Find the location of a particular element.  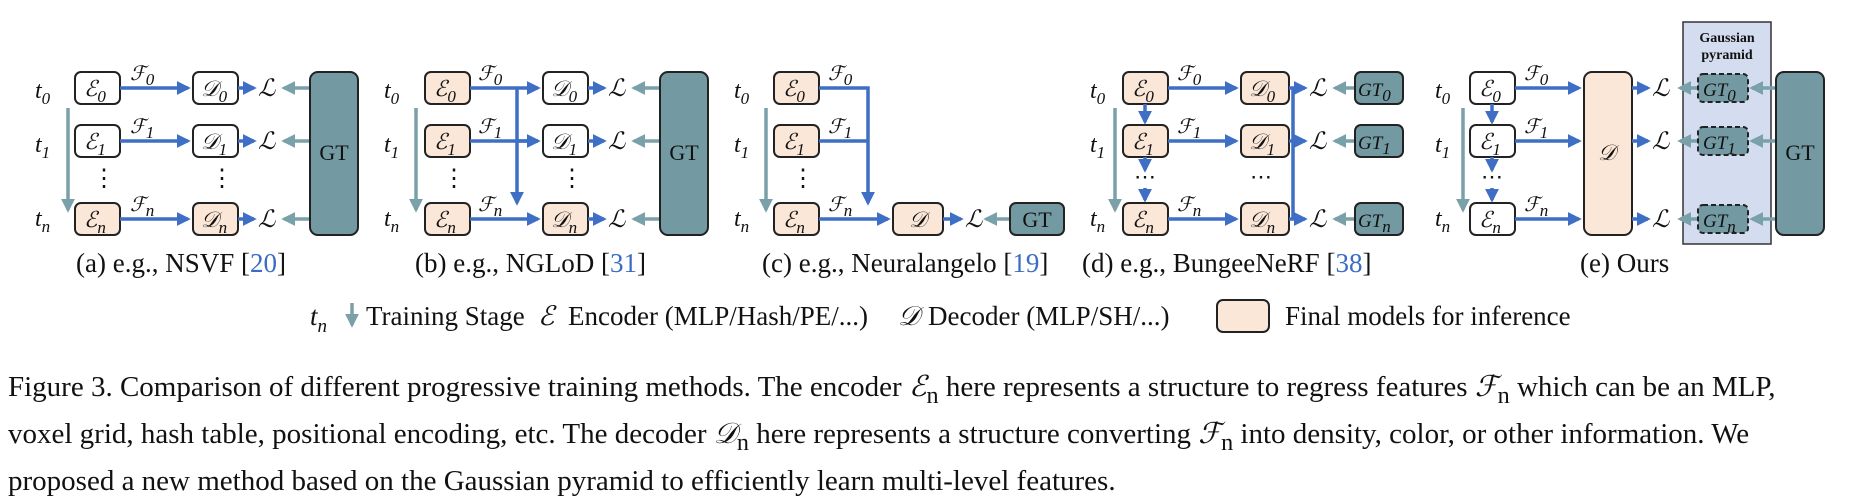

legend-decoder-symbol: 𝒟 is located at coordinates (911, 316).